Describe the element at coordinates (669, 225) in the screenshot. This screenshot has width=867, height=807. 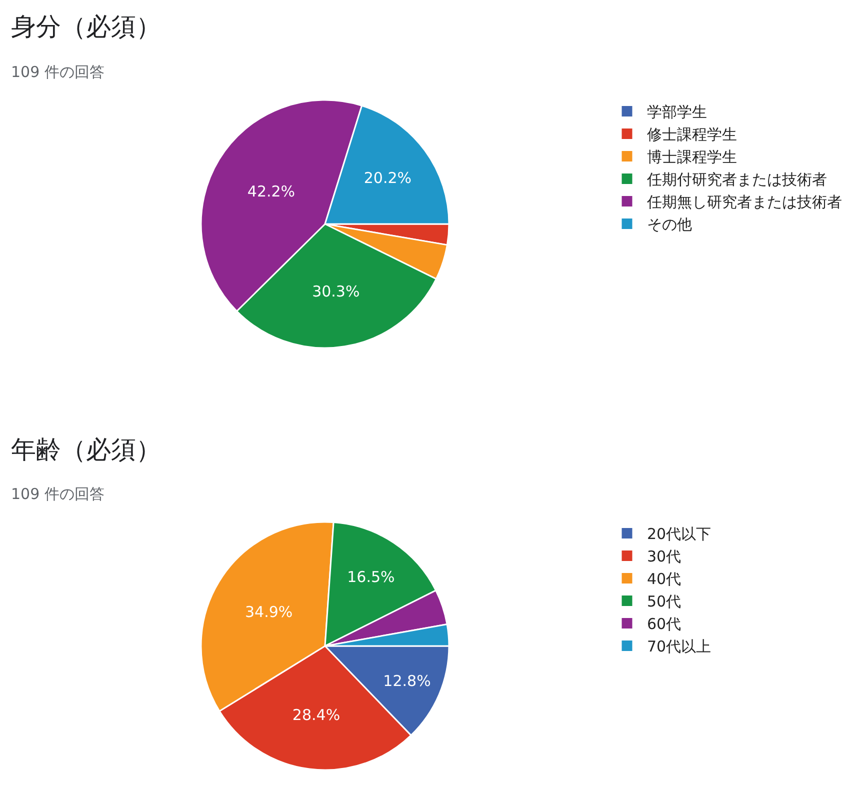
I see `legend-label: その他` at that location.